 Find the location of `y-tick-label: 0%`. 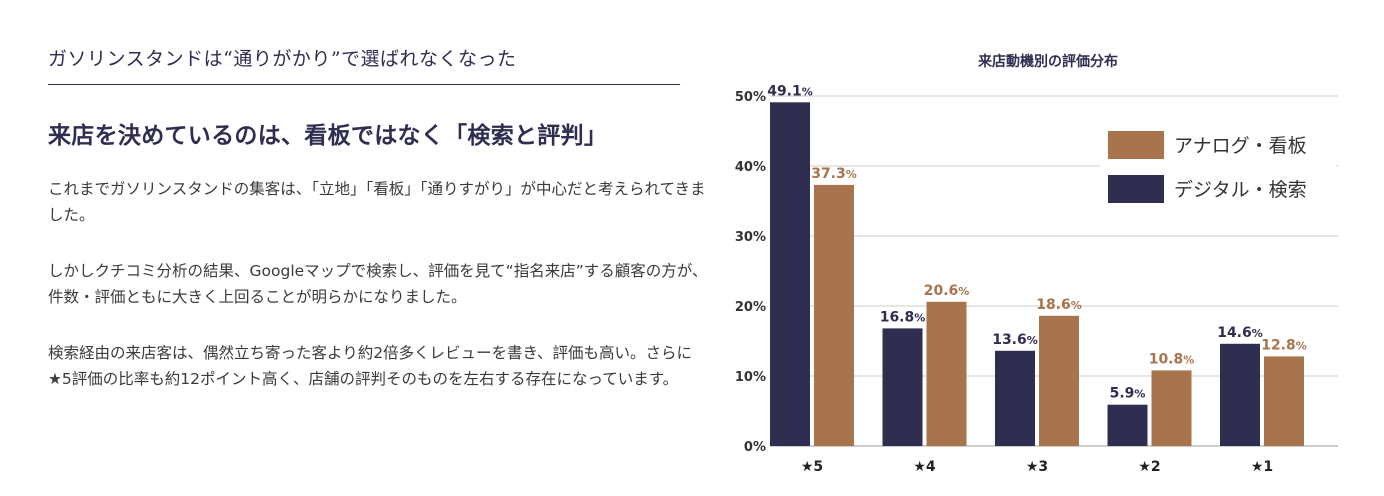

y-tick-label: 0% is located at coordinates (755, 447).